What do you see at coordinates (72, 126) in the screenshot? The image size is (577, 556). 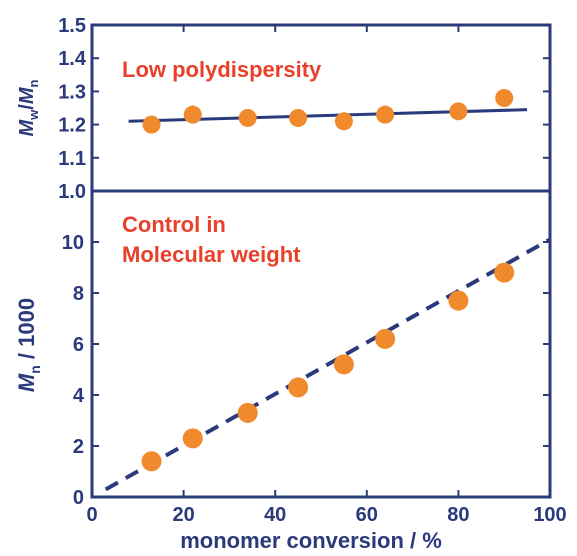 I see `top-y-tick-label: 1.2` at bounding box center [72, 126].